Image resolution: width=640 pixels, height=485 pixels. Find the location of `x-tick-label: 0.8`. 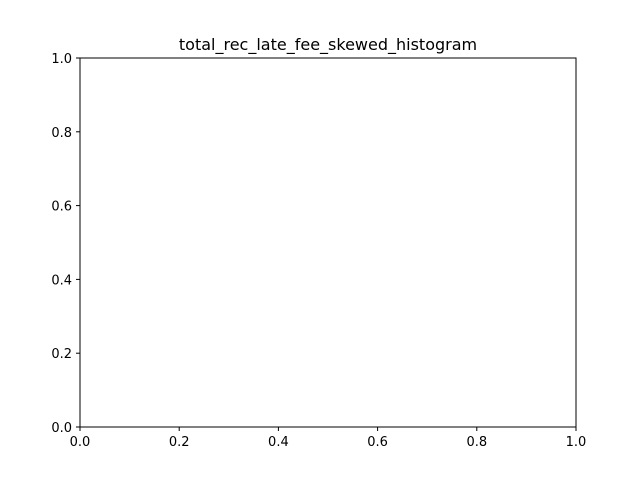

x-tick-label: 0.8 is located at coordinates (476, 442).